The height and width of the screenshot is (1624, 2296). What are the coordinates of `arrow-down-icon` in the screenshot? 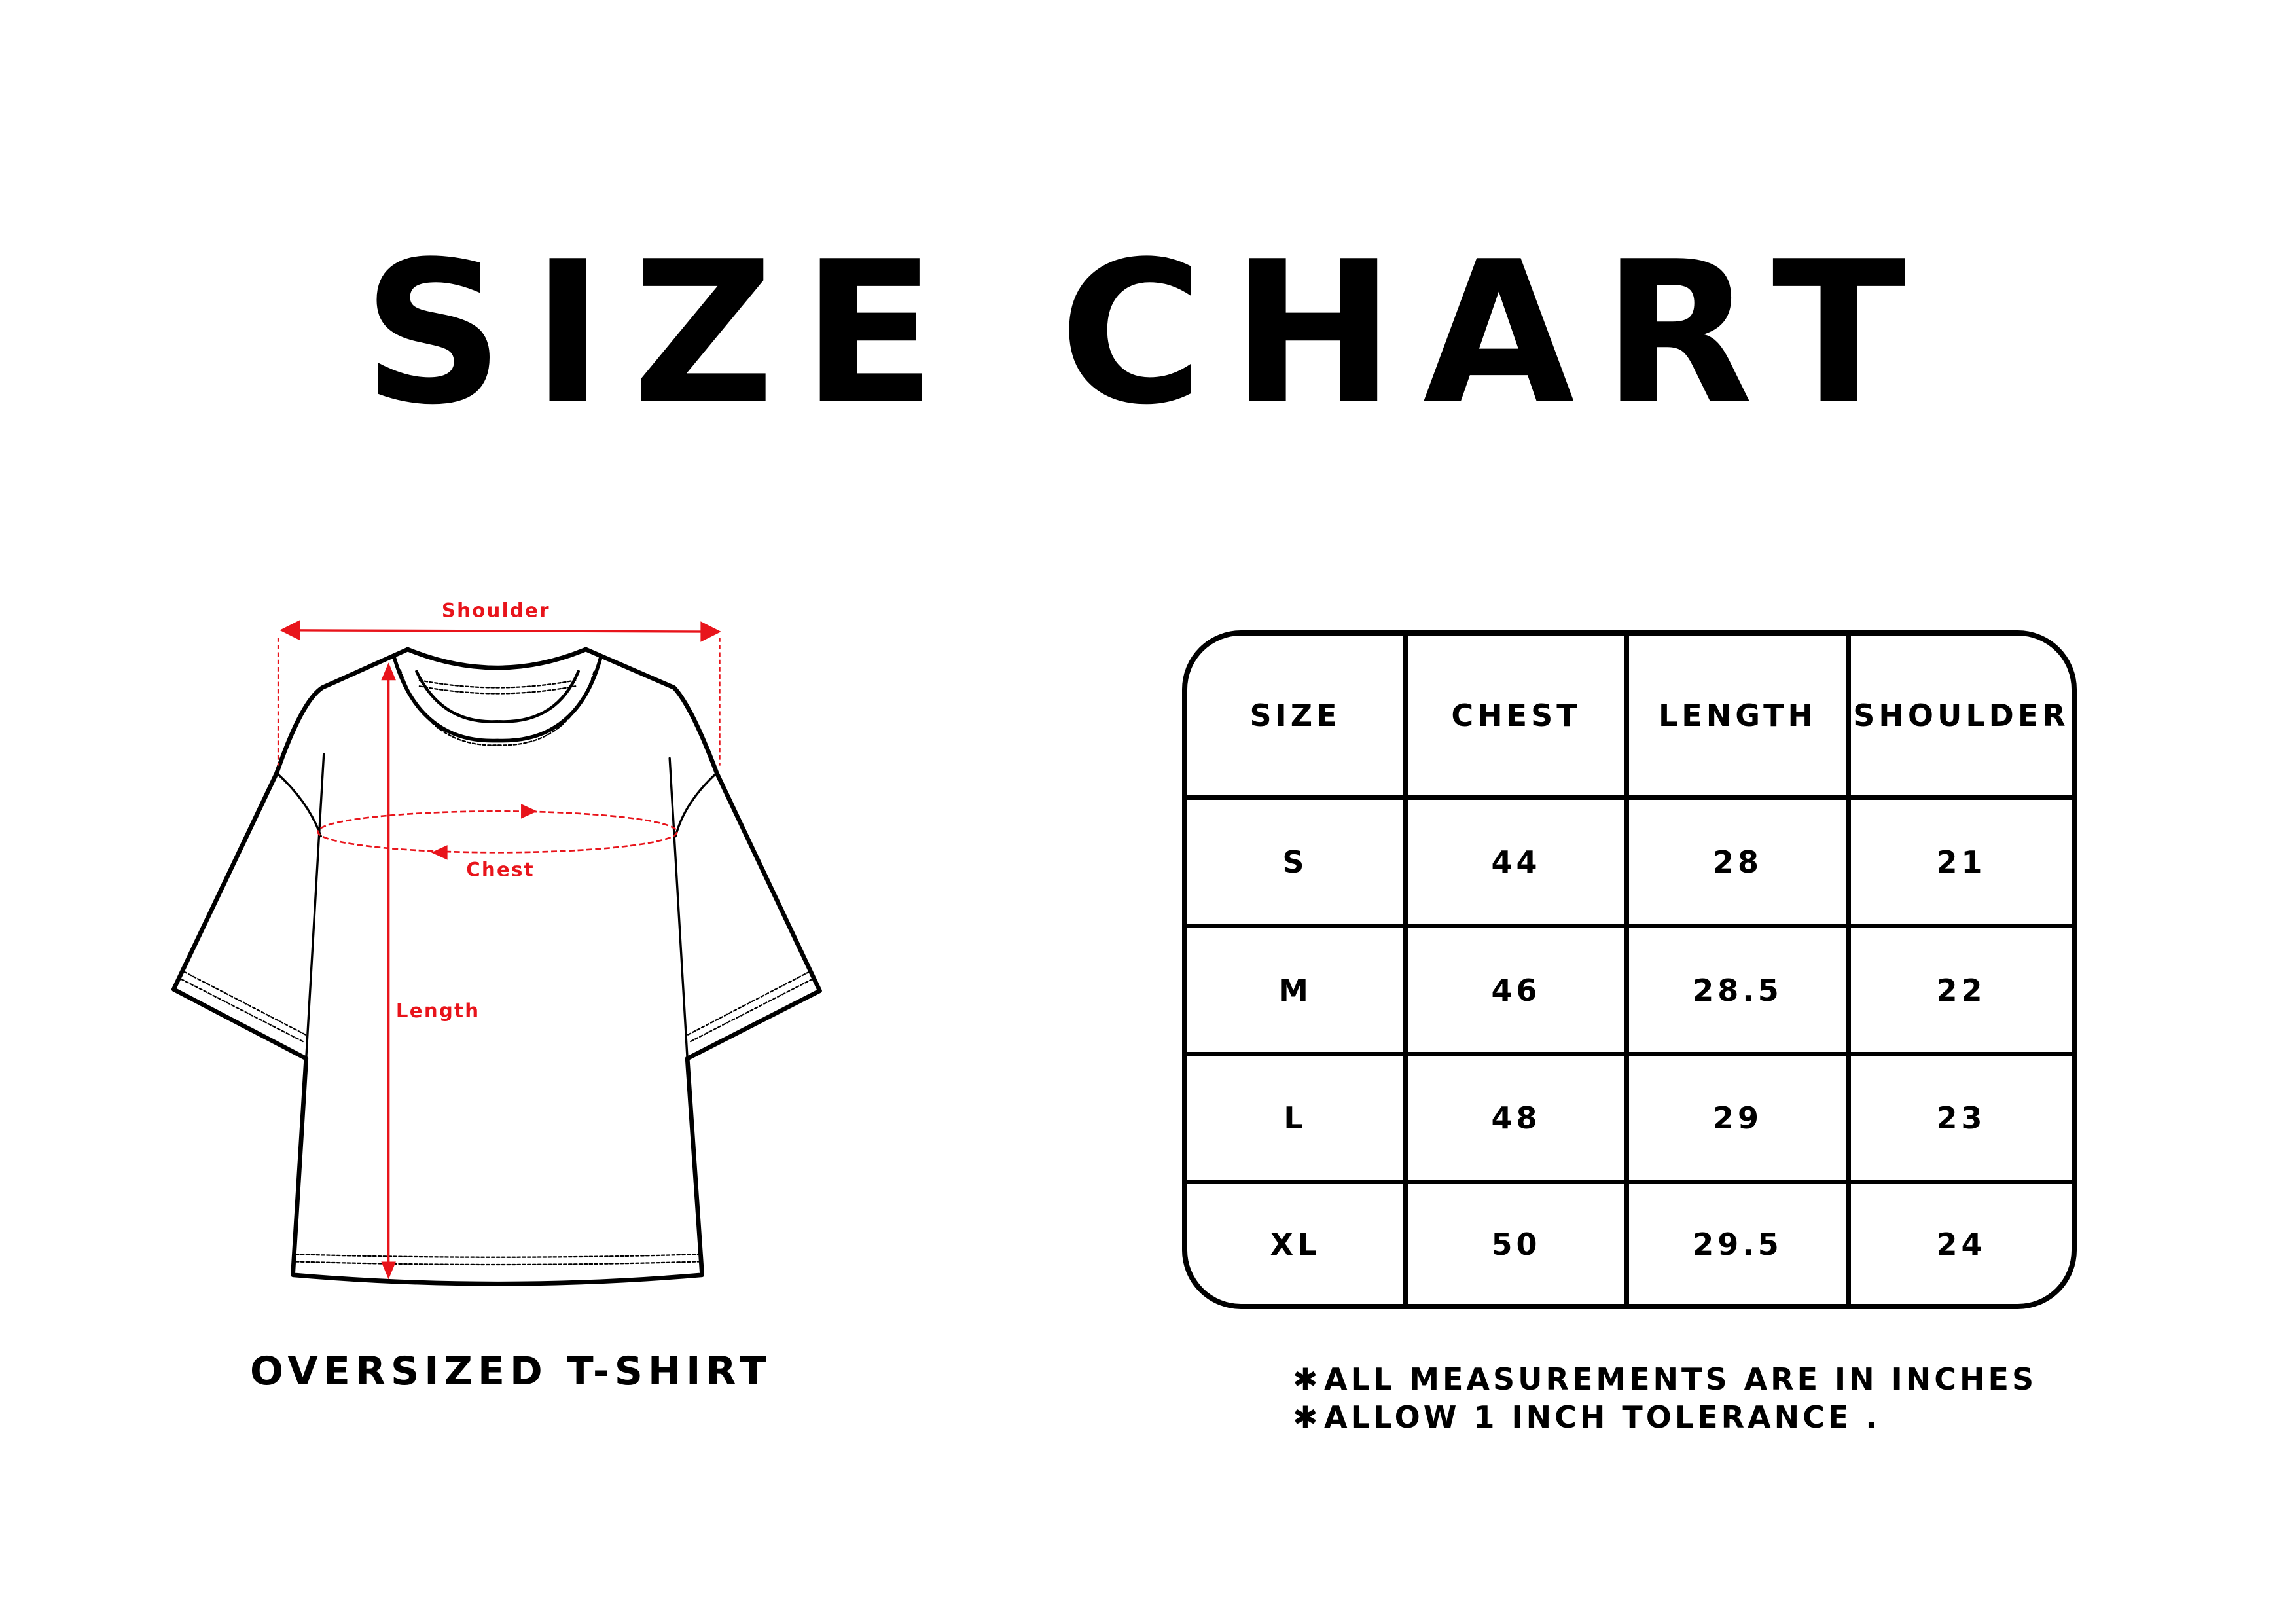 It's located at (388, 1270).